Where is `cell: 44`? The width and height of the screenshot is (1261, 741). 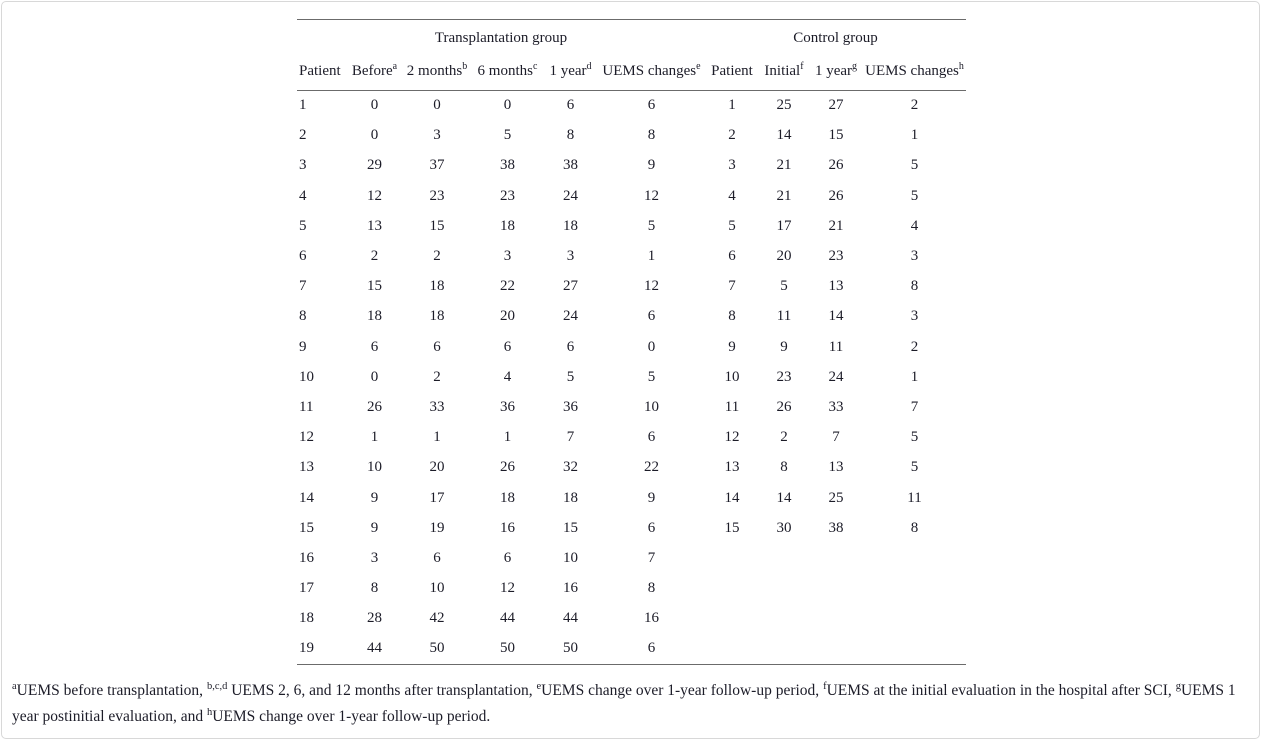
cell: 44 is located at coordinates (507, 618).